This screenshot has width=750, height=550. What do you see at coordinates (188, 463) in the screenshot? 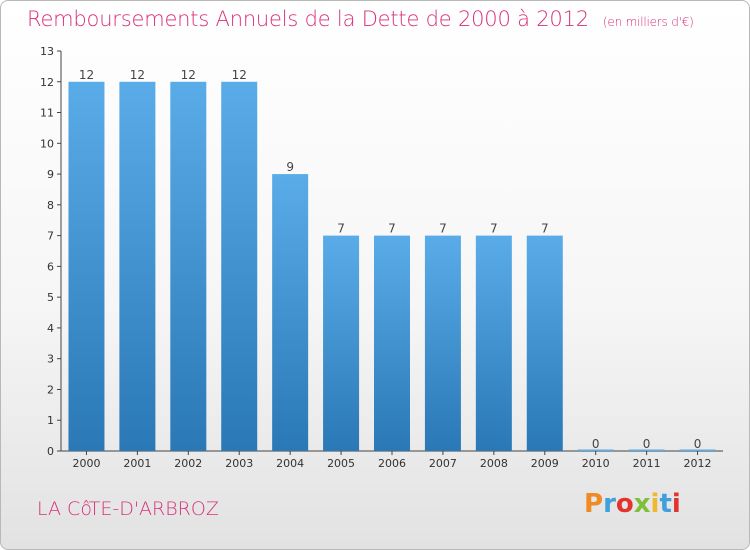
I see `x-tick-label: 2002` at bounding box center [188, 463].